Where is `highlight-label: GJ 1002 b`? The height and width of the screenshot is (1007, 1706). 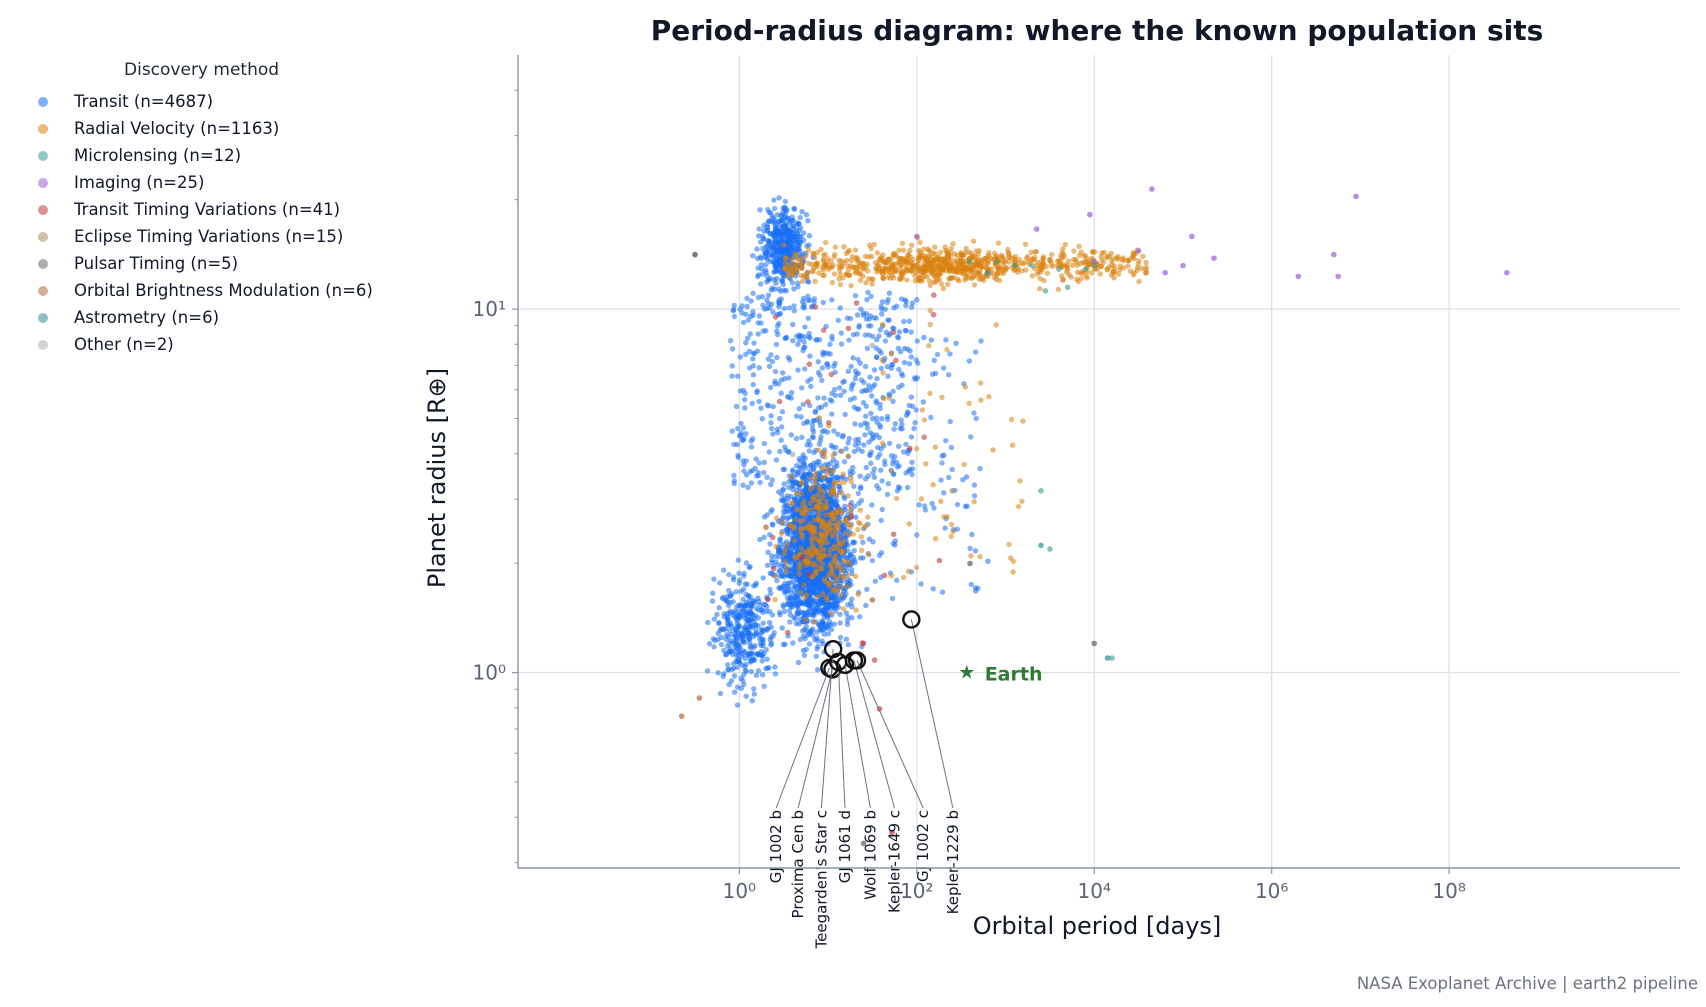 highlight-label: GJ 1002 b is located at coordinates (776, 846).